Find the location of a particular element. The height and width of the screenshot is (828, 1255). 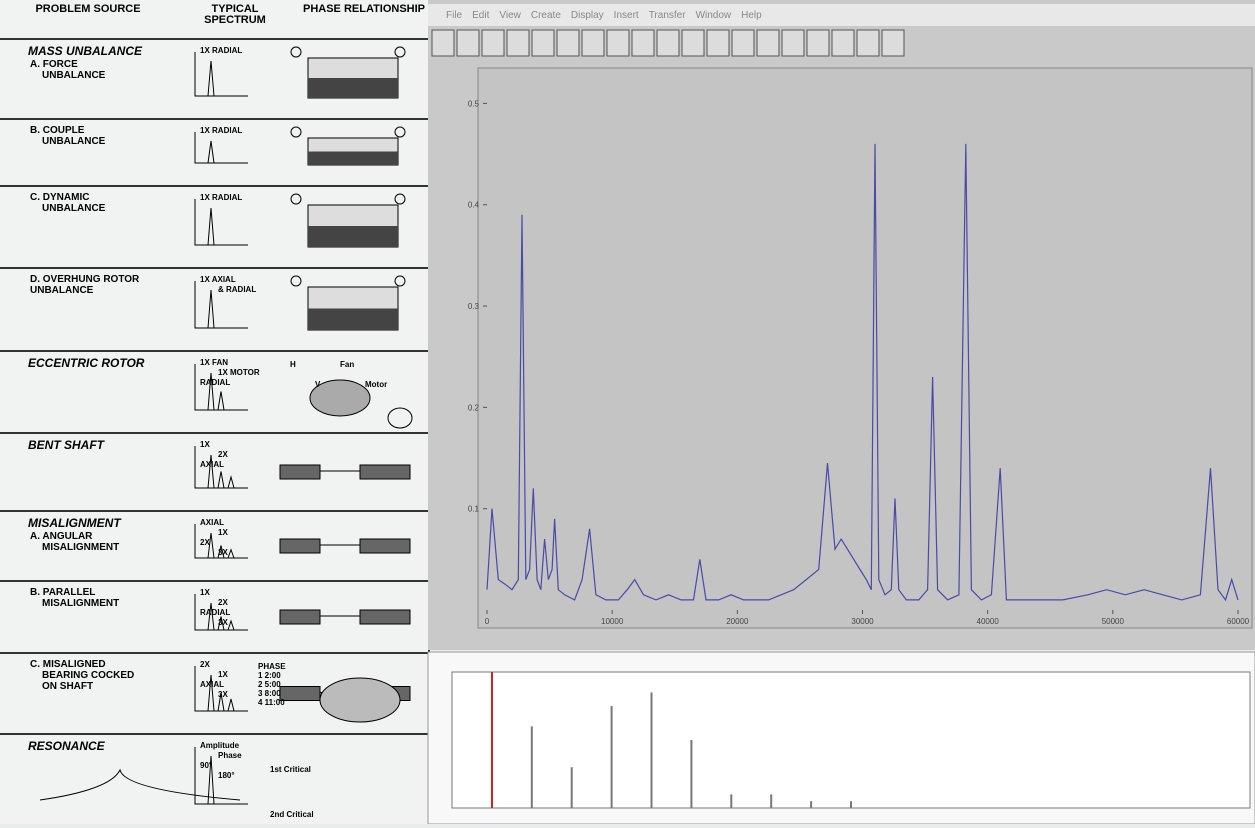

lower-plot is located at coordinates (851, 740).